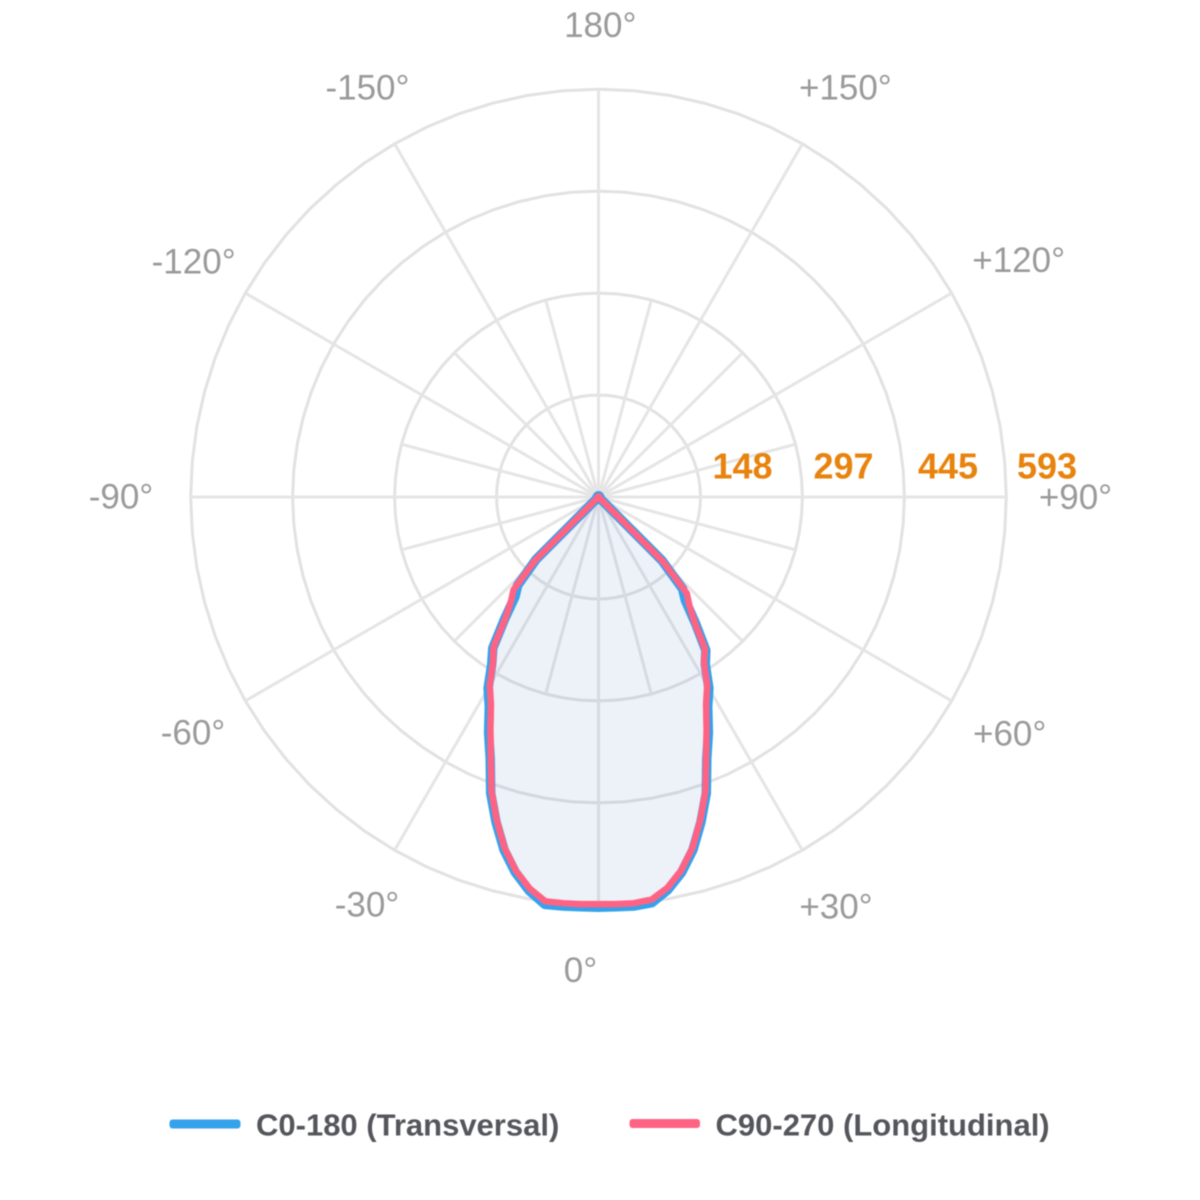 This screenshot has height=1200, width=1200. Describe the element at coordinates (843, 466) in the screenshot. I see `svg-text: 297` at that location.